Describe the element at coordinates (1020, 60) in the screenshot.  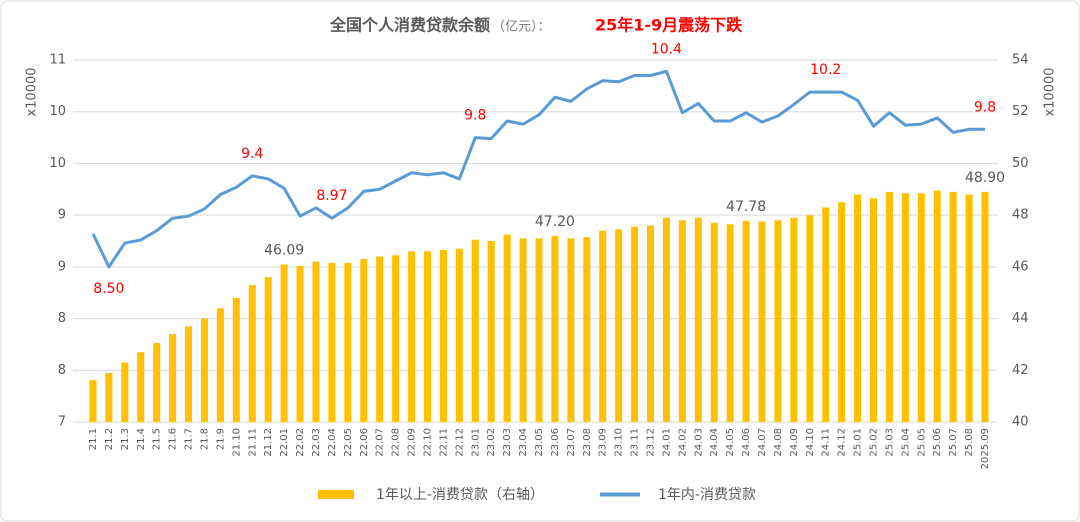
I see `y2-tick-label: 54` at that location.